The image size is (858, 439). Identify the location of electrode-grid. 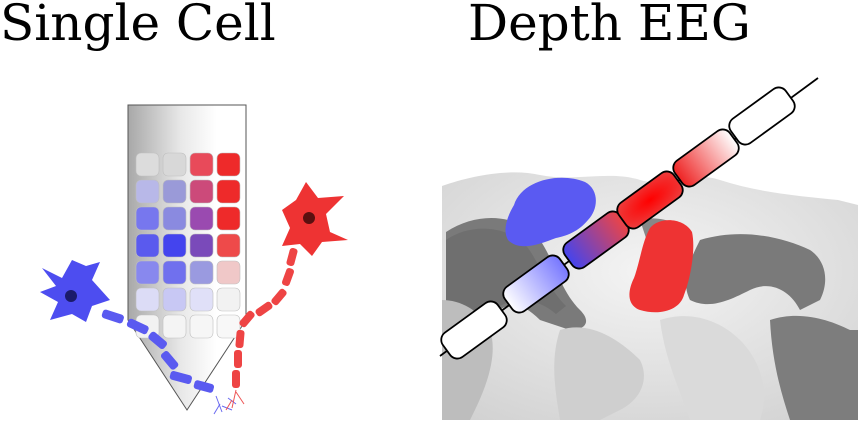
(188, 245).